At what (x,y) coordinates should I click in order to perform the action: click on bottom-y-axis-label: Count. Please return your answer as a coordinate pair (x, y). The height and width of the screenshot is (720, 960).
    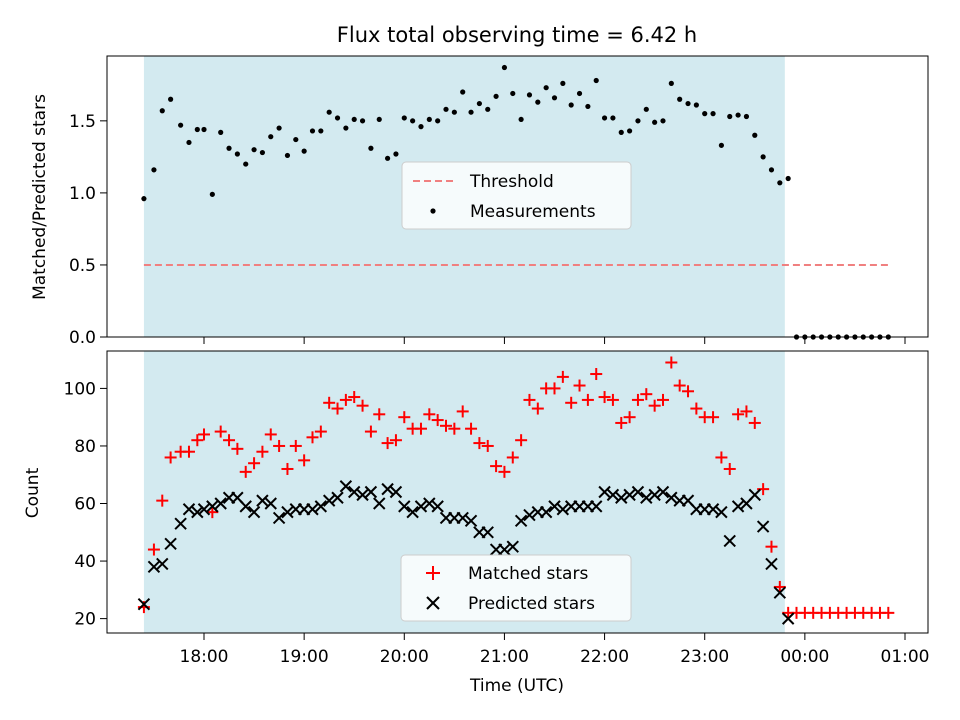
    Looking at the image, I should click on (33, 492).